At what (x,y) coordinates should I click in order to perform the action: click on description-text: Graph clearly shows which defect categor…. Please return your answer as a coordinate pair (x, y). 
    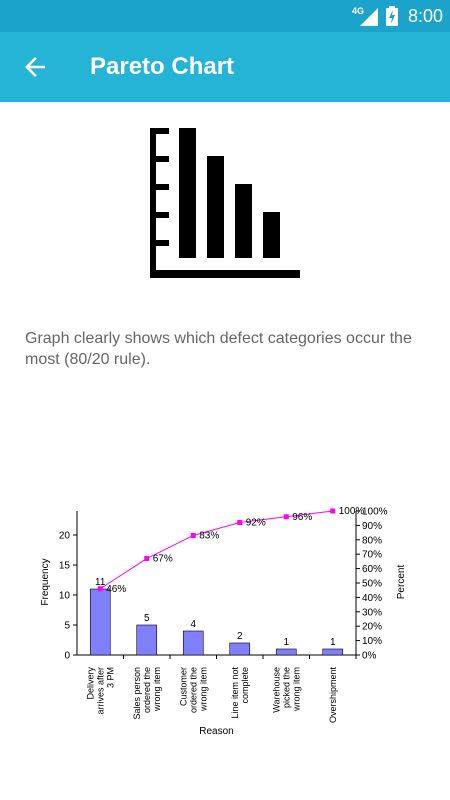
    Looking at the image, I should click on (218, 349).